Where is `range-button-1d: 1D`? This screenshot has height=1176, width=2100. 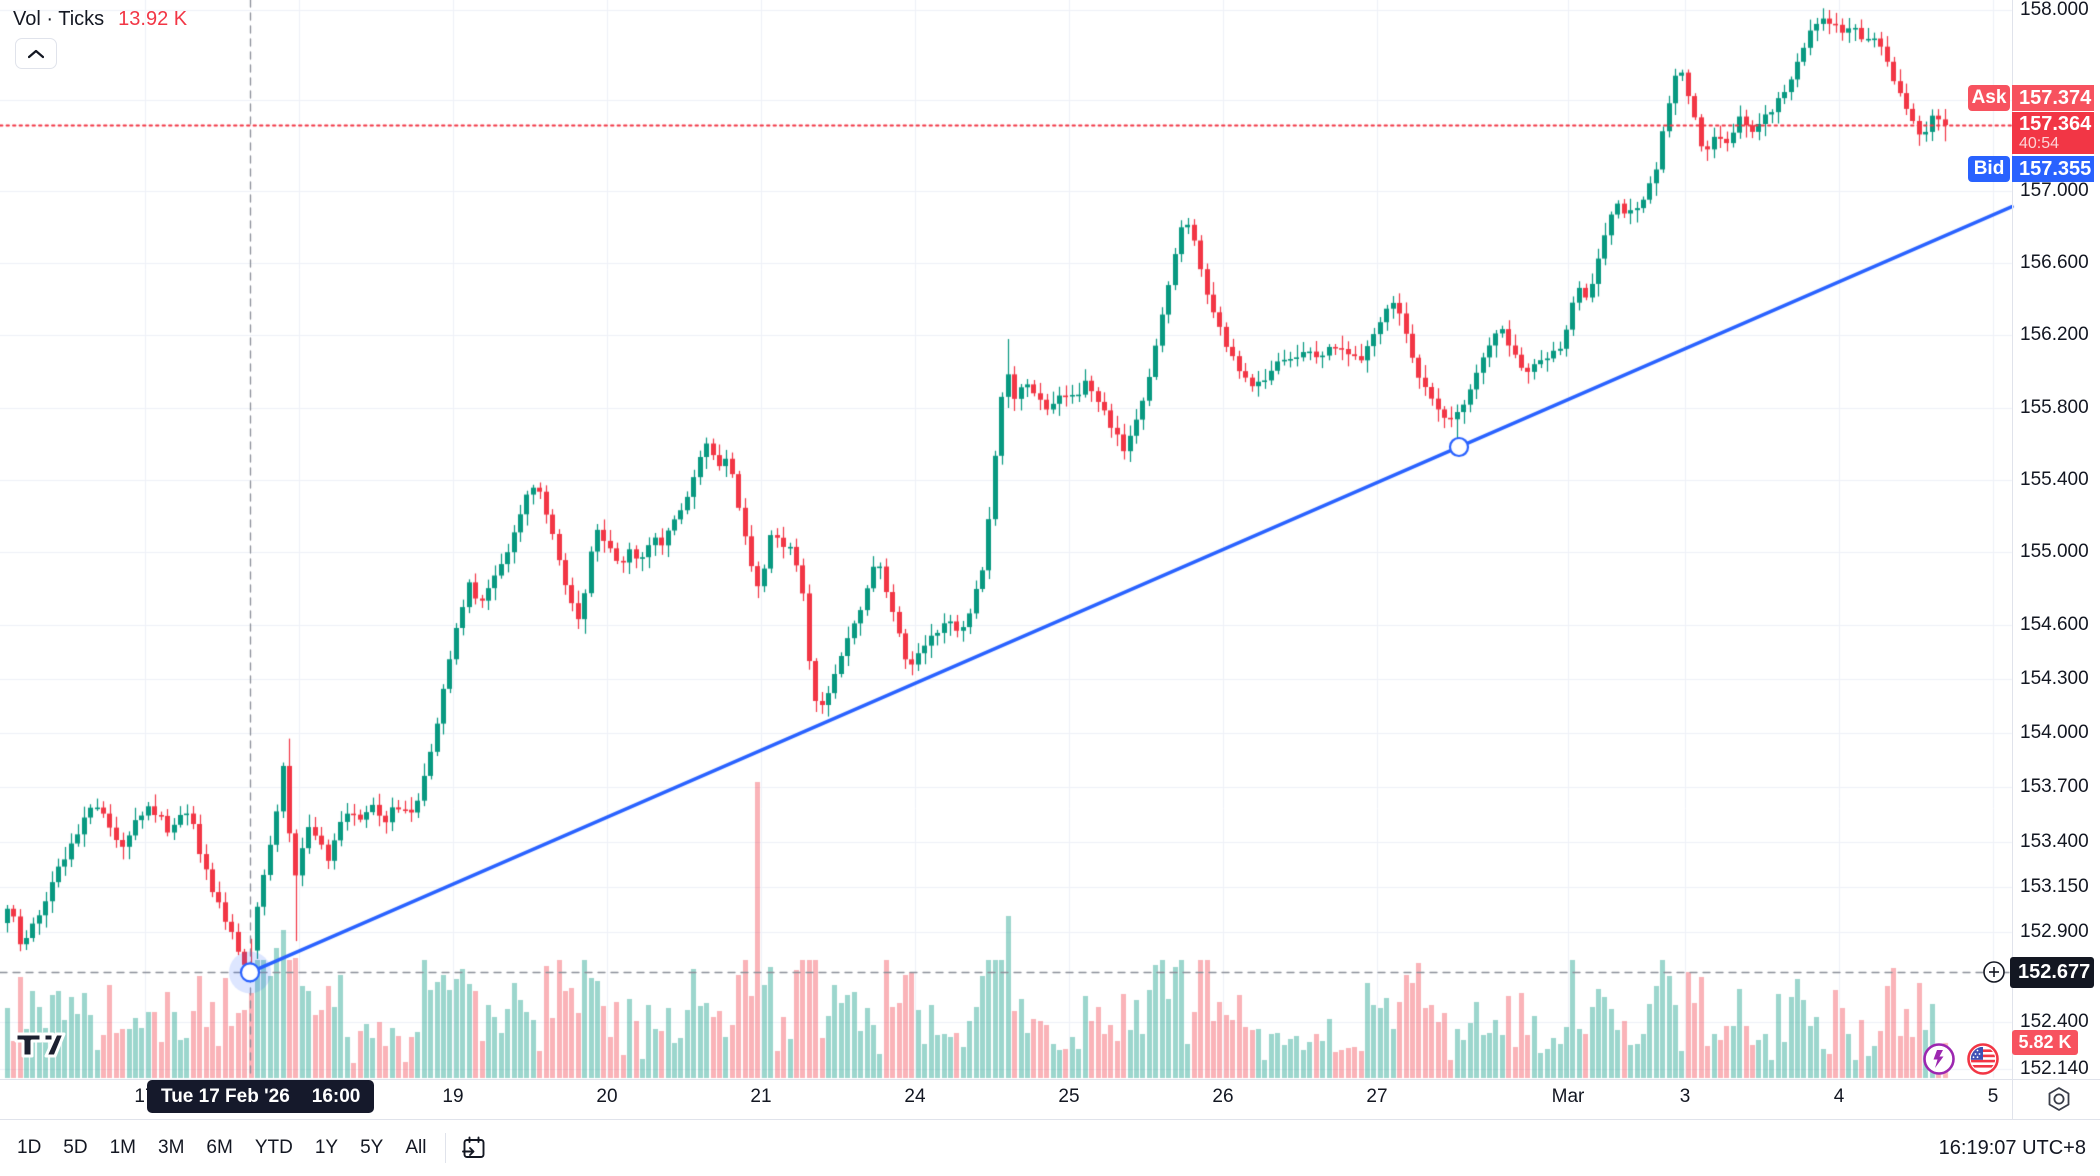 range-button-1d: 1D is located at coordinates (29, 1147).